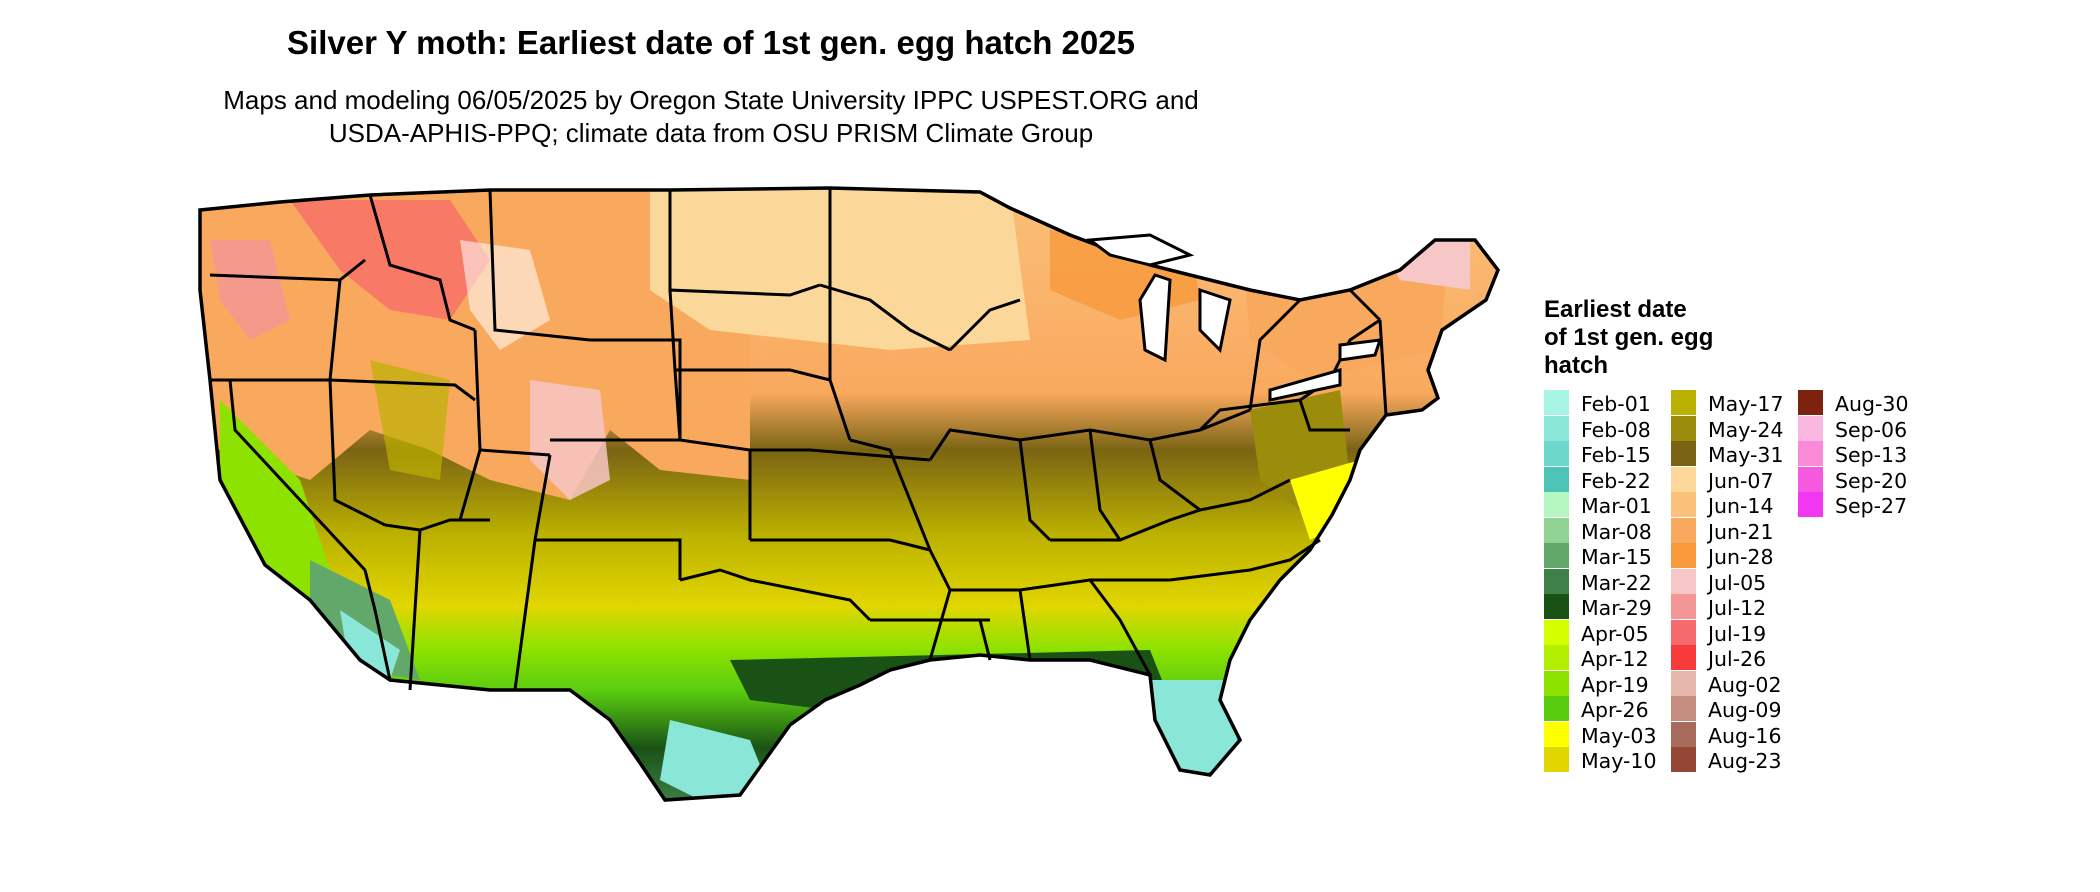 This screenshot has height=892, width=2100. What do you see at coordinates (1616, 582) in the screenshot?
I see `legend-label: Mar-22` at bounding box center [1616, 582].